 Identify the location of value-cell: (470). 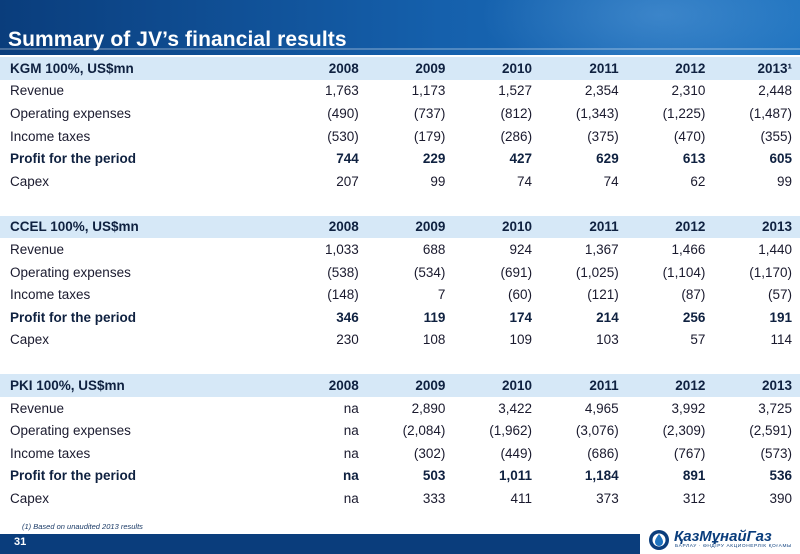
(689, 136).